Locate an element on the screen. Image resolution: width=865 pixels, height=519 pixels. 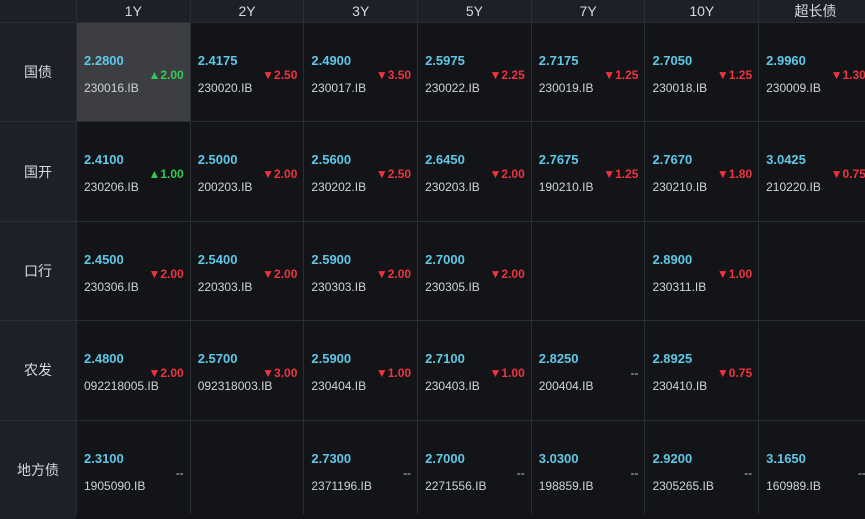
yield-value: 2.7175 is located at coordinates (558, 60).